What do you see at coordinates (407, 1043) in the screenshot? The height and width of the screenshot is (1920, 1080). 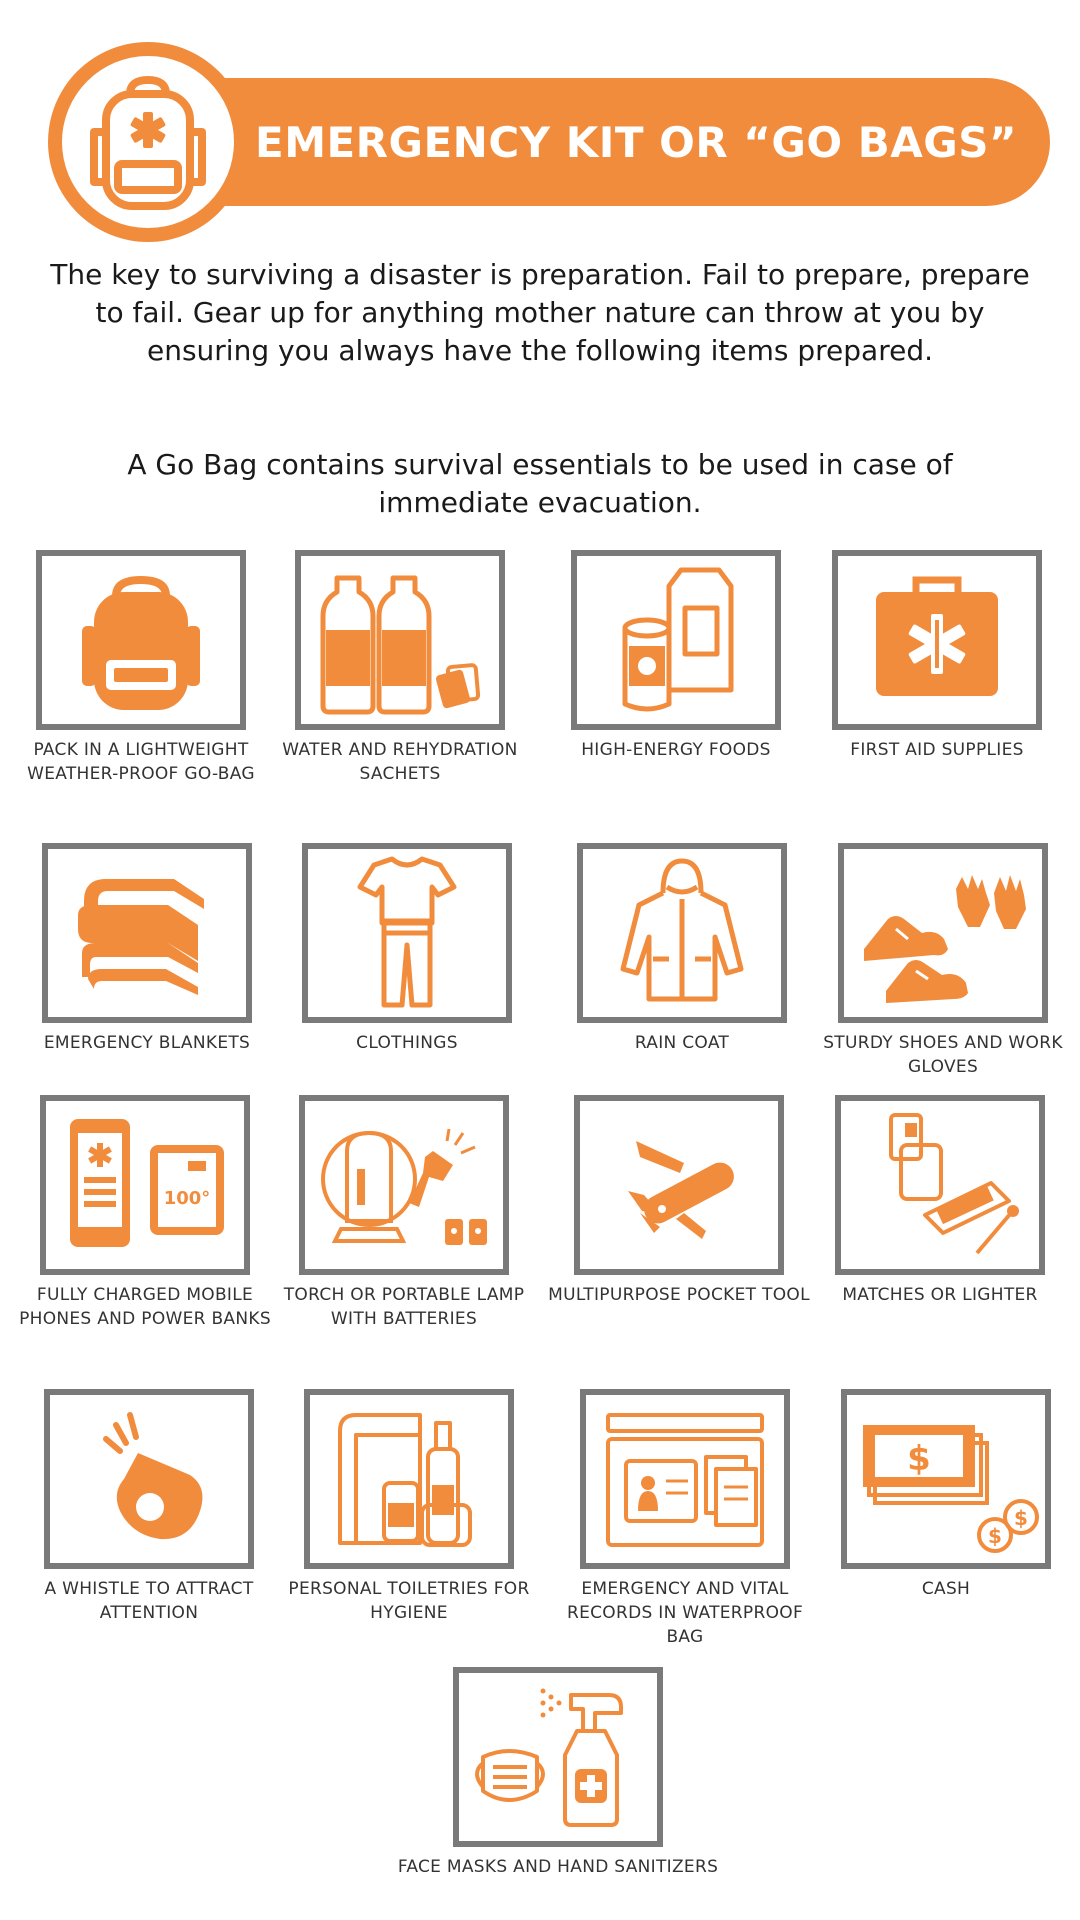 I see `item-label: CLOTHINGS` at bounding box center [407, 1043].